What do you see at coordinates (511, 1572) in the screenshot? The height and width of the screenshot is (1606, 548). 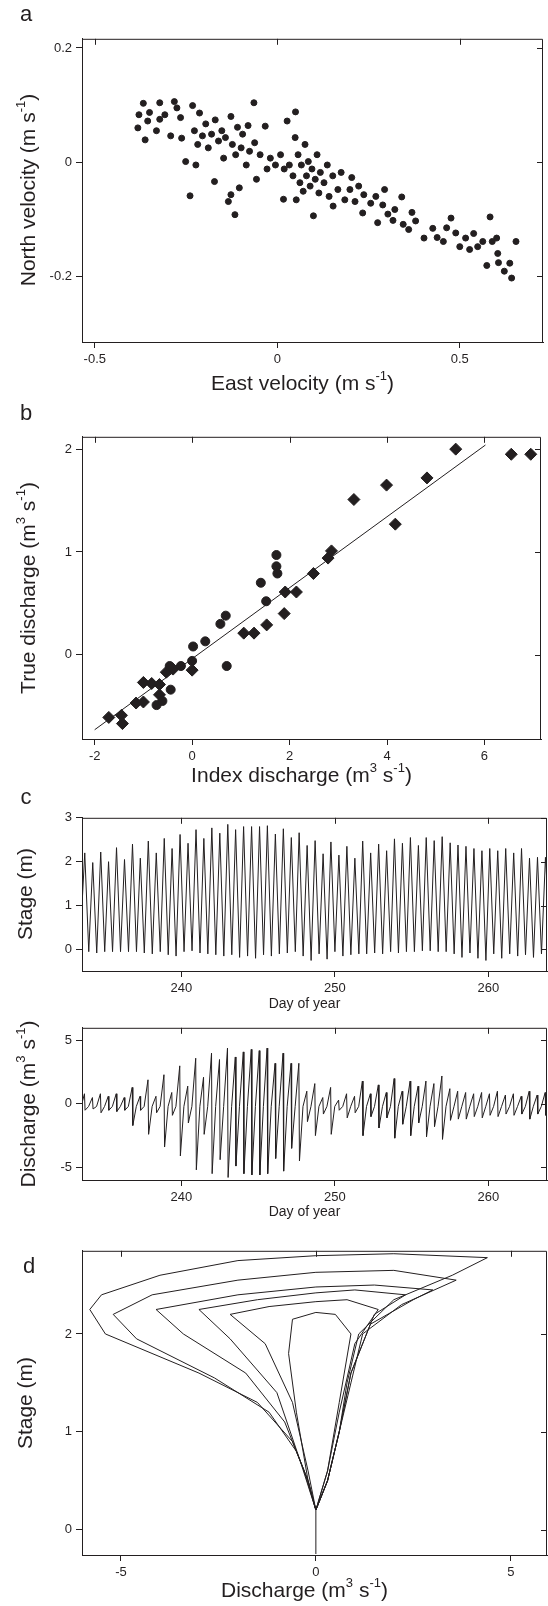 I see `x-tick-label: 5` at bounding box center [511, 1572].